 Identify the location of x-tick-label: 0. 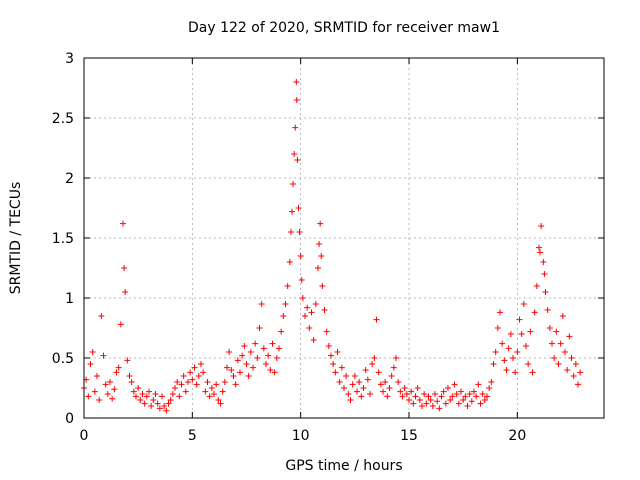
(84, 436).